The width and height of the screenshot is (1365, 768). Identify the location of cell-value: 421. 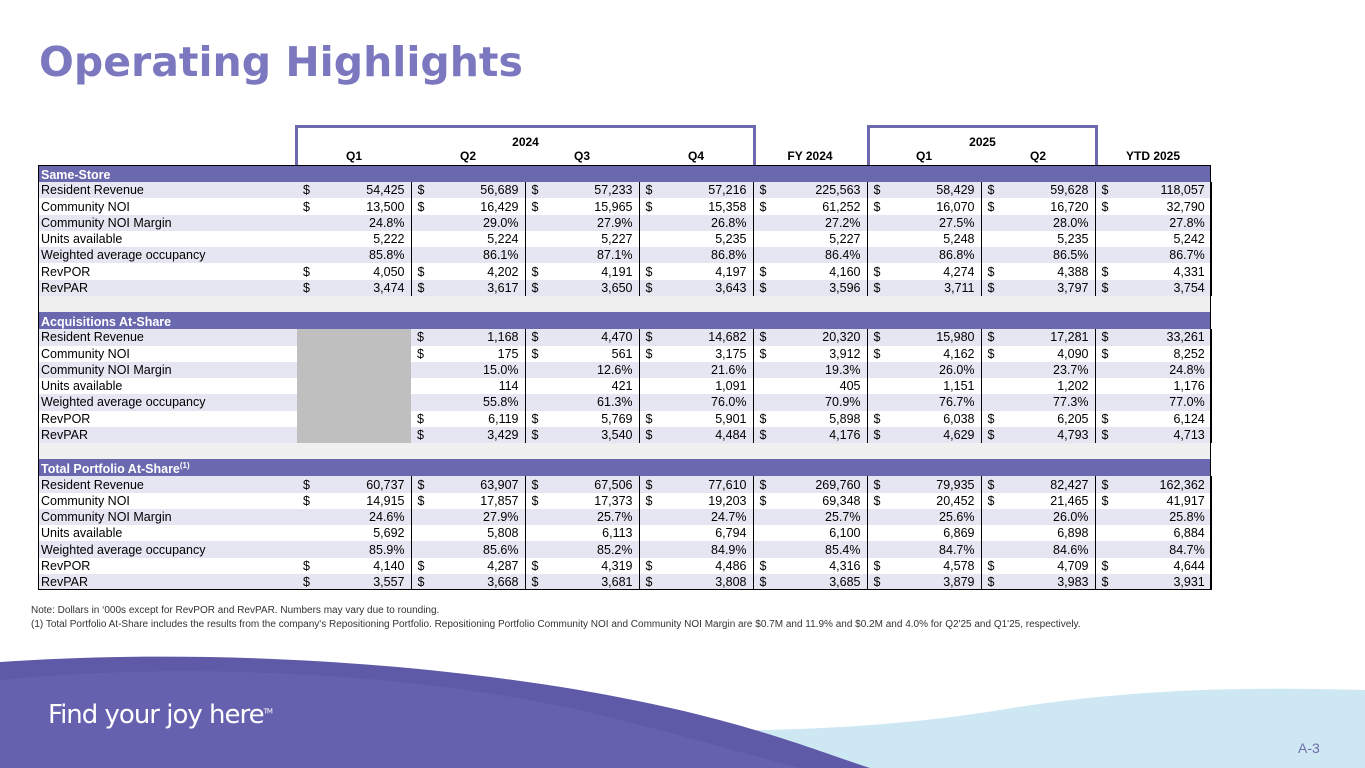
(592, 386).